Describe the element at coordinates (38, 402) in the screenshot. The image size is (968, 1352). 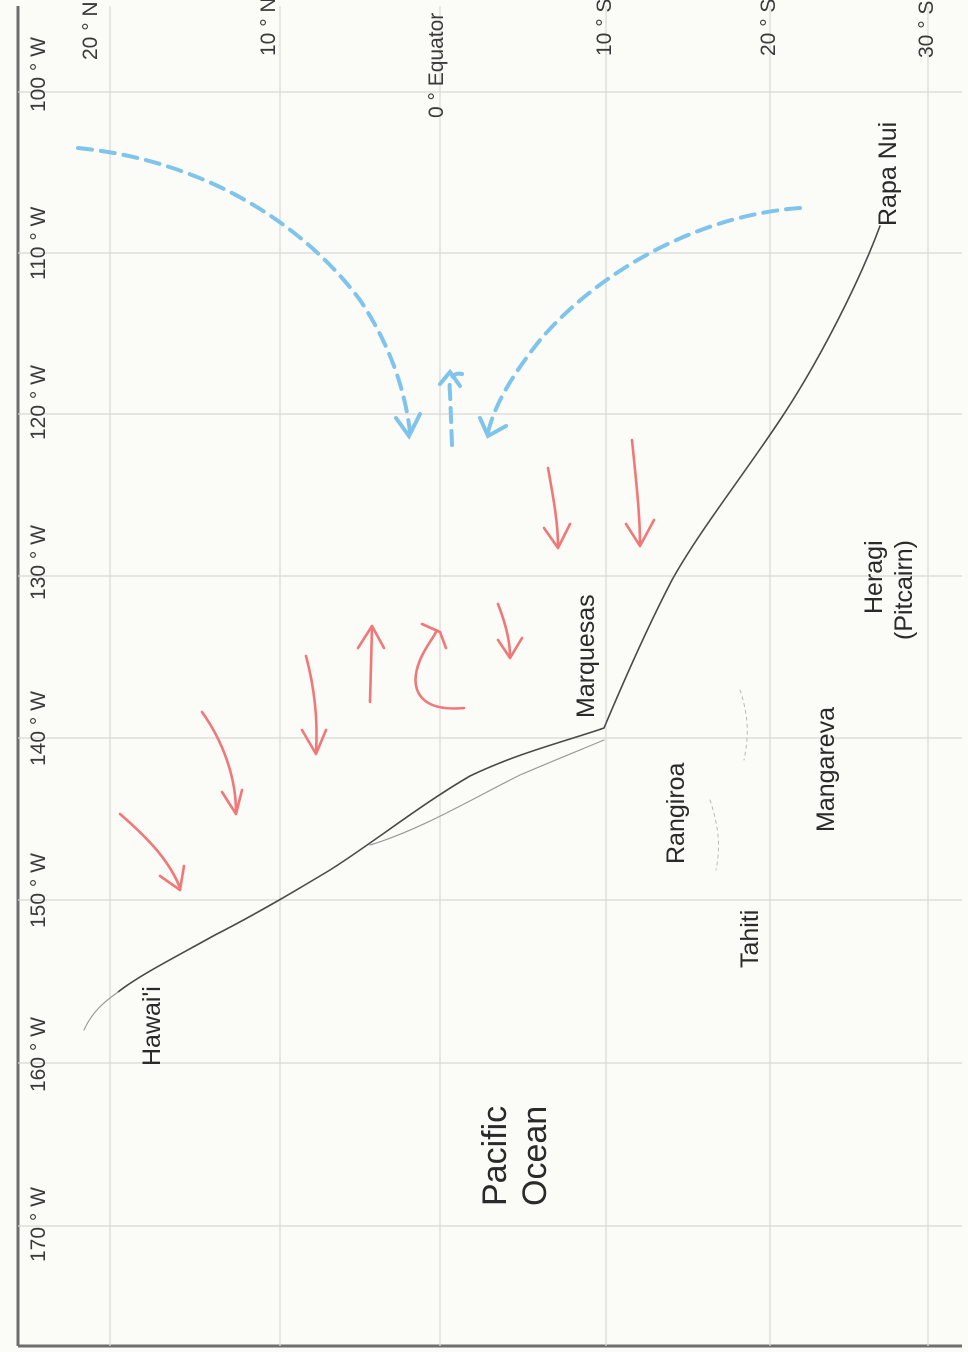
I see `lon-tick-120w: 120 ° W` at that location.